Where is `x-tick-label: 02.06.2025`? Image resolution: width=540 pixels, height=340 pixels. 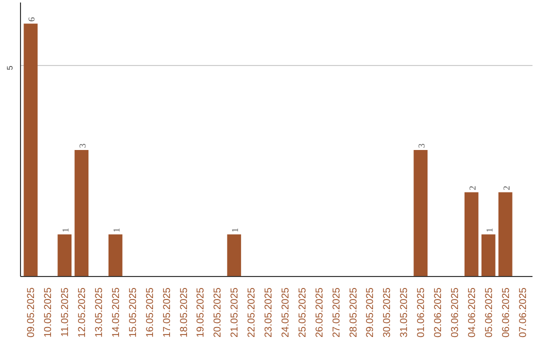 x-tick-label: 02.06.2025 is located at coordinates (438, 312).